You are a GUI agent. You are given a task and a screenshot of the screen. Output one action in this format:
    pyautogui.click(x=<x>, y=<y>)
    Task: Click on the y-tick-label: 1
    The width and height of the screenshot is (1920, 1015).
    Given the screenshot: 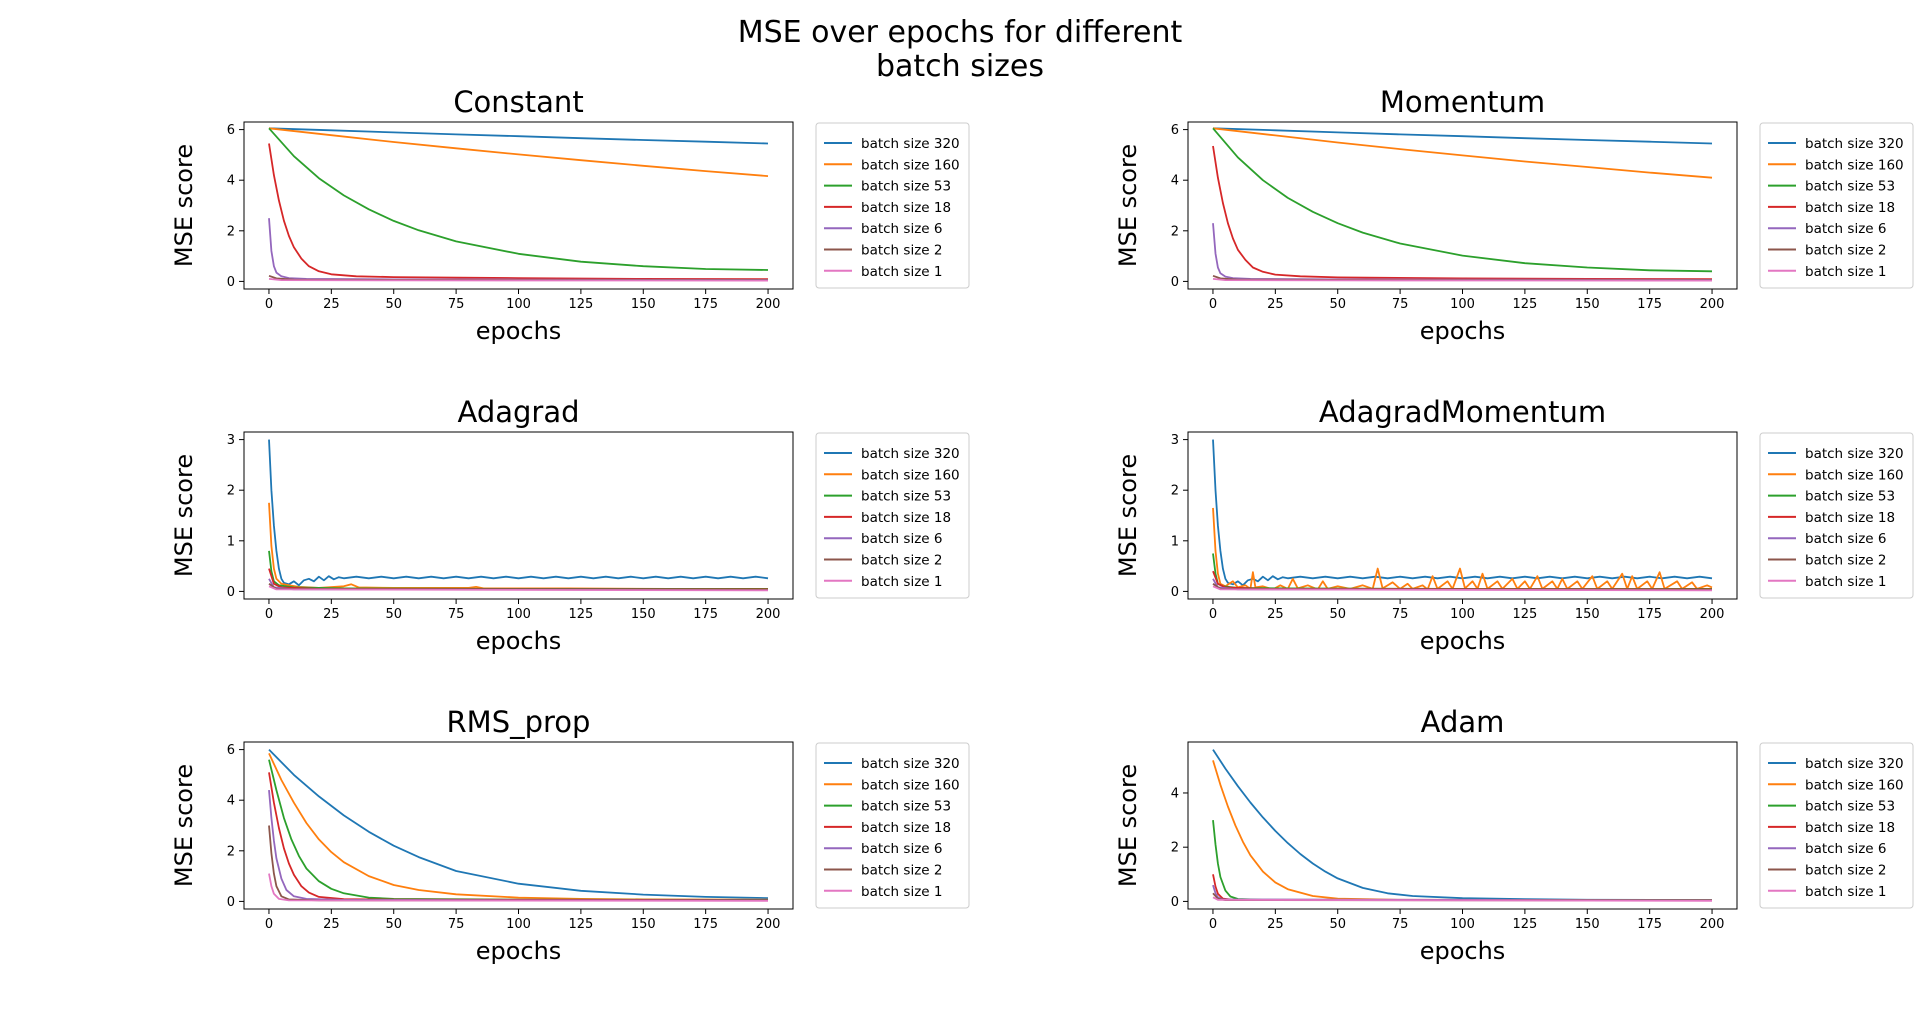 What is the action you would take?
    pyautogui.click(x=1175, y=541)
    